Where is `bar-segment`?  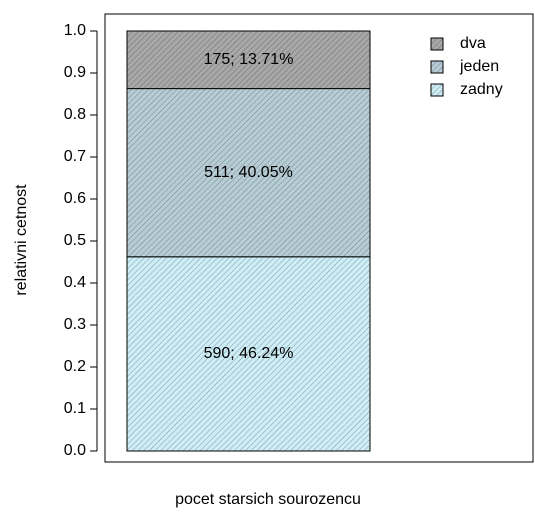
bar-segment is located at coordinates (248, 60).